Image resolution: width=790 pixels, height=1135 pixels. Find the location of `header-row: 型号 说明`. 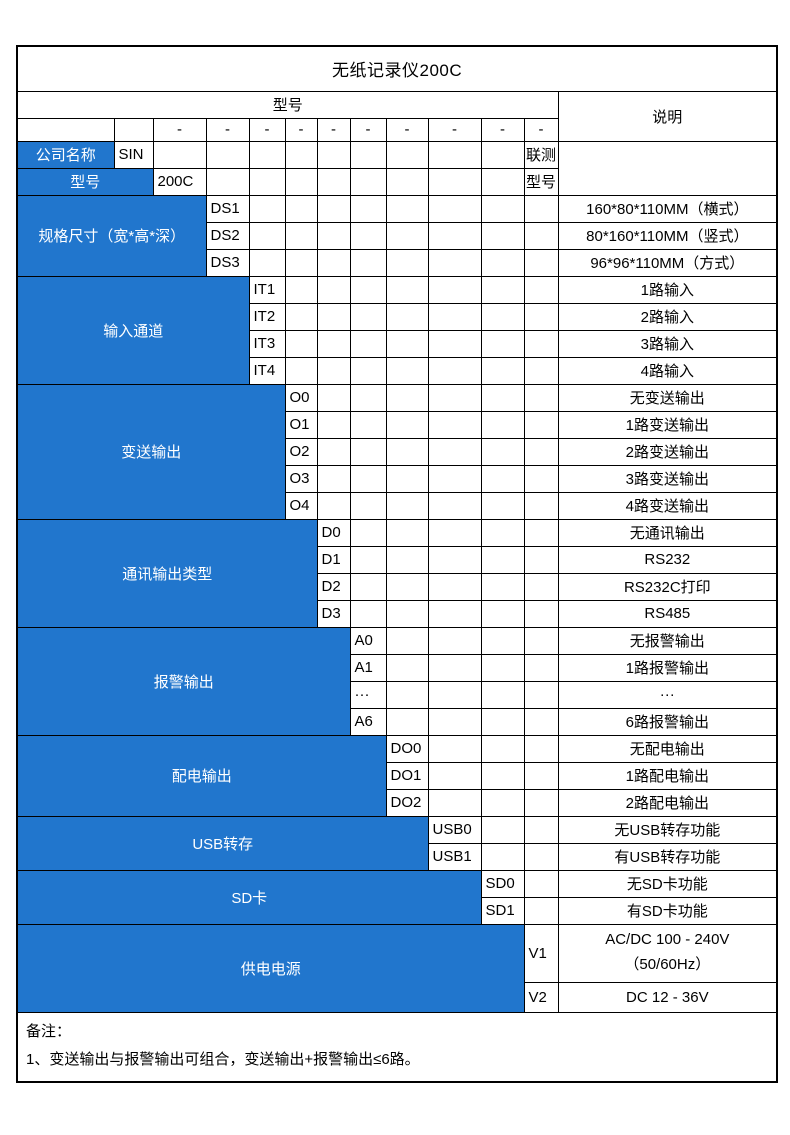

header-row: 型号 说明 is located at coordinates (397, 116).